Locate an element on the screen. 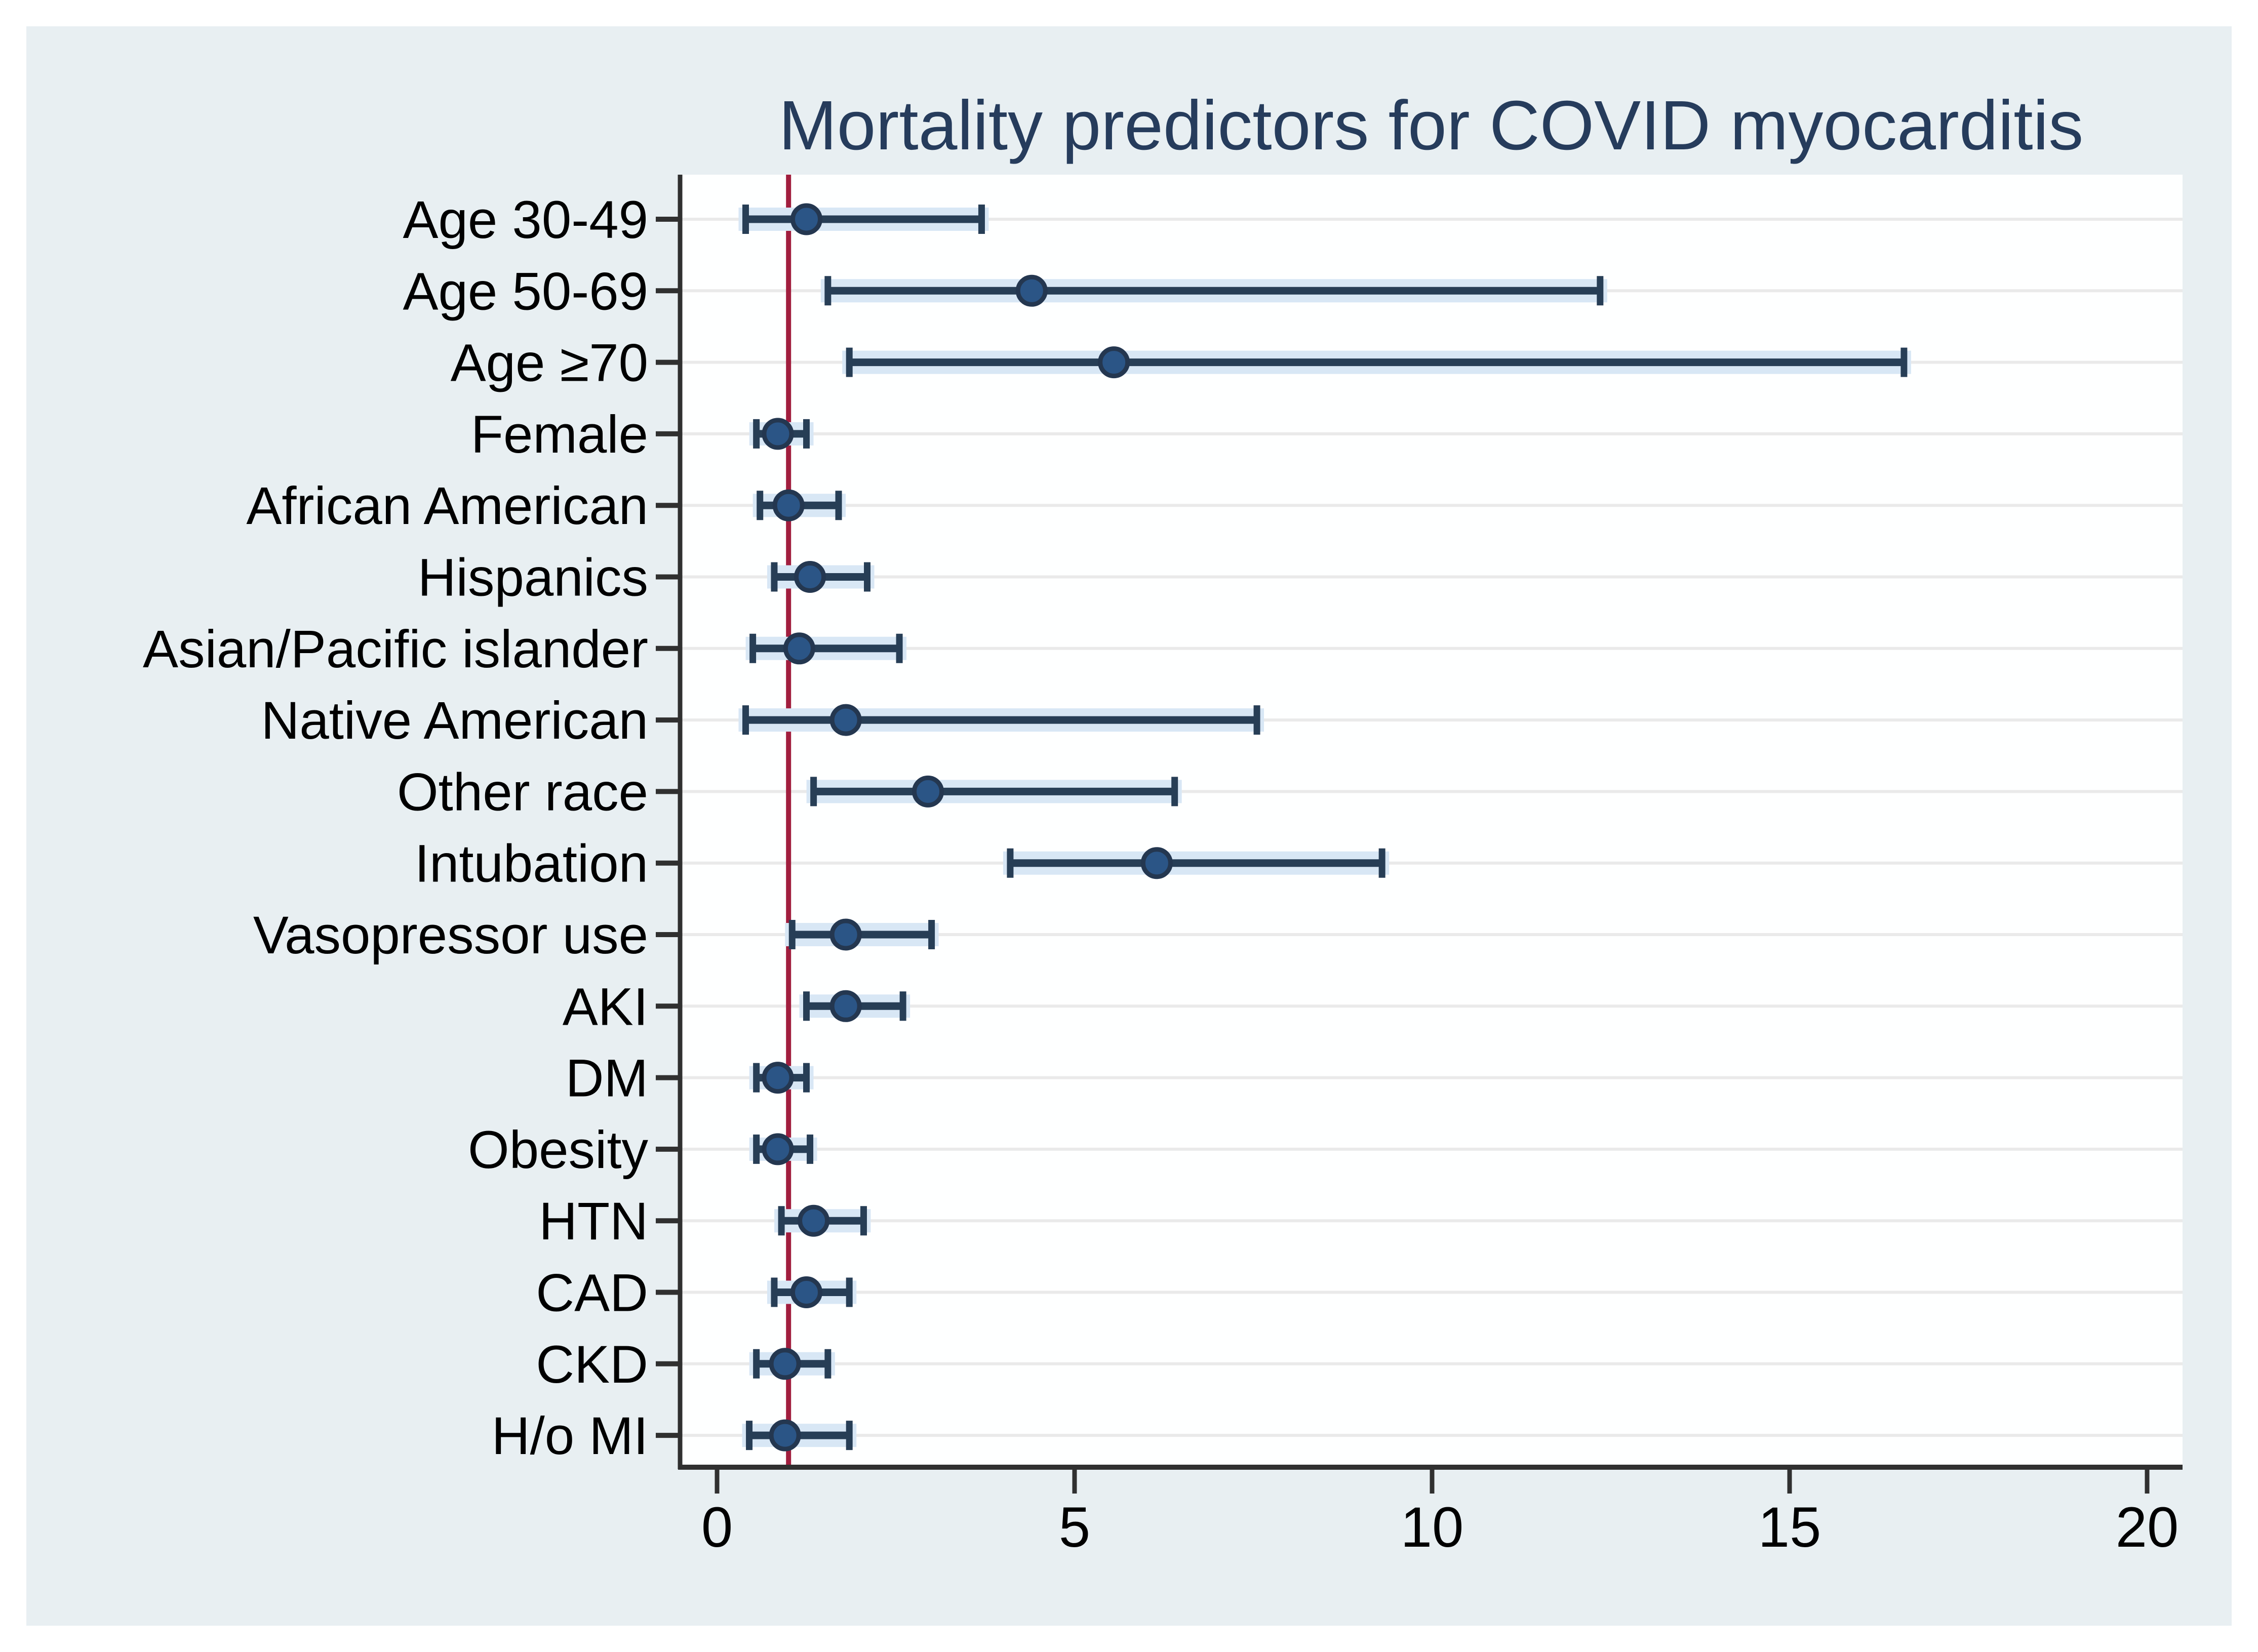 Image resolution: width=2258 pixels, height=1652 pixels. category-label: HTN is located at coordinates (593, 1222).